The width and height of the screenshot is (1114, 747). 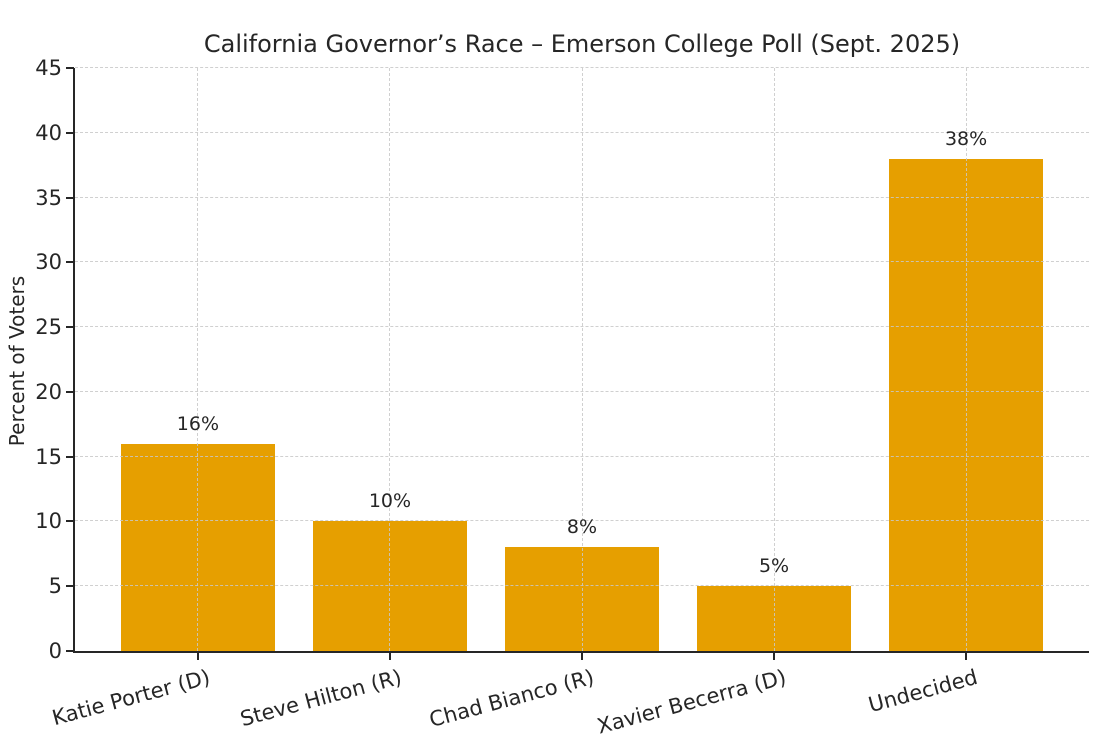 What do you see at coordinates (55, 586) in the screenshot?
I see `y-tick-label: 5` at bounding box center [55, 586].